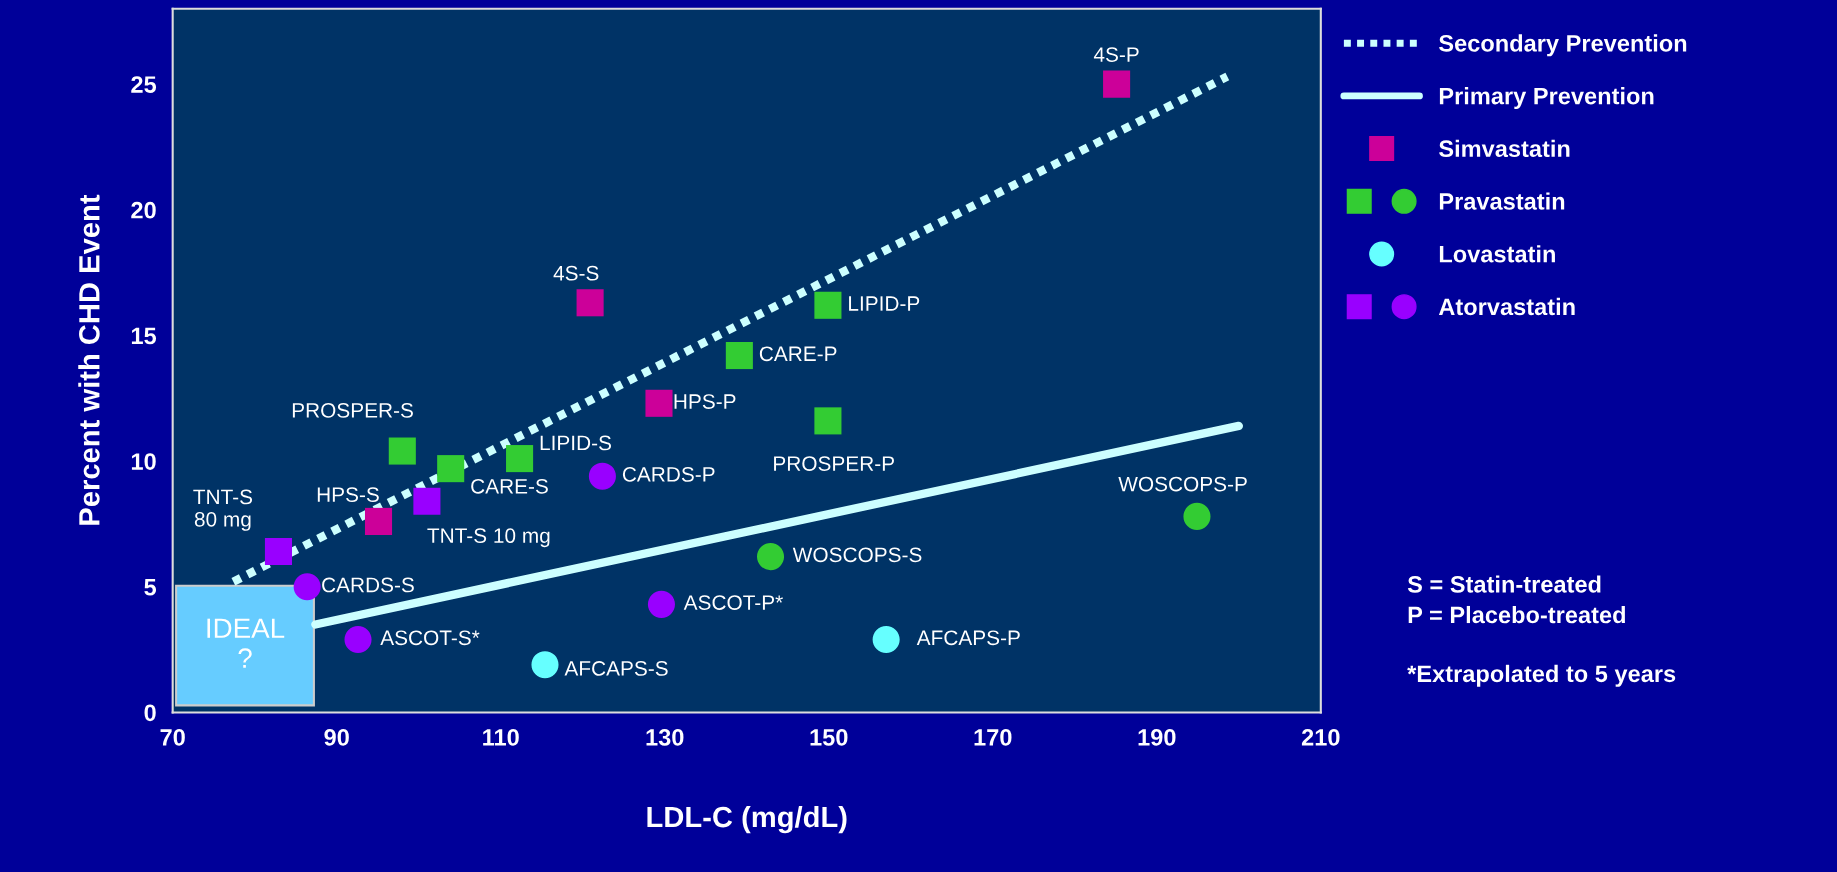 This screenshot has width=1837, height=872. What do you see at coordinates (1563, 45) in the screenshot?
I see `legend-label: Secondary Prevention` at bounding box center [1563, 45].